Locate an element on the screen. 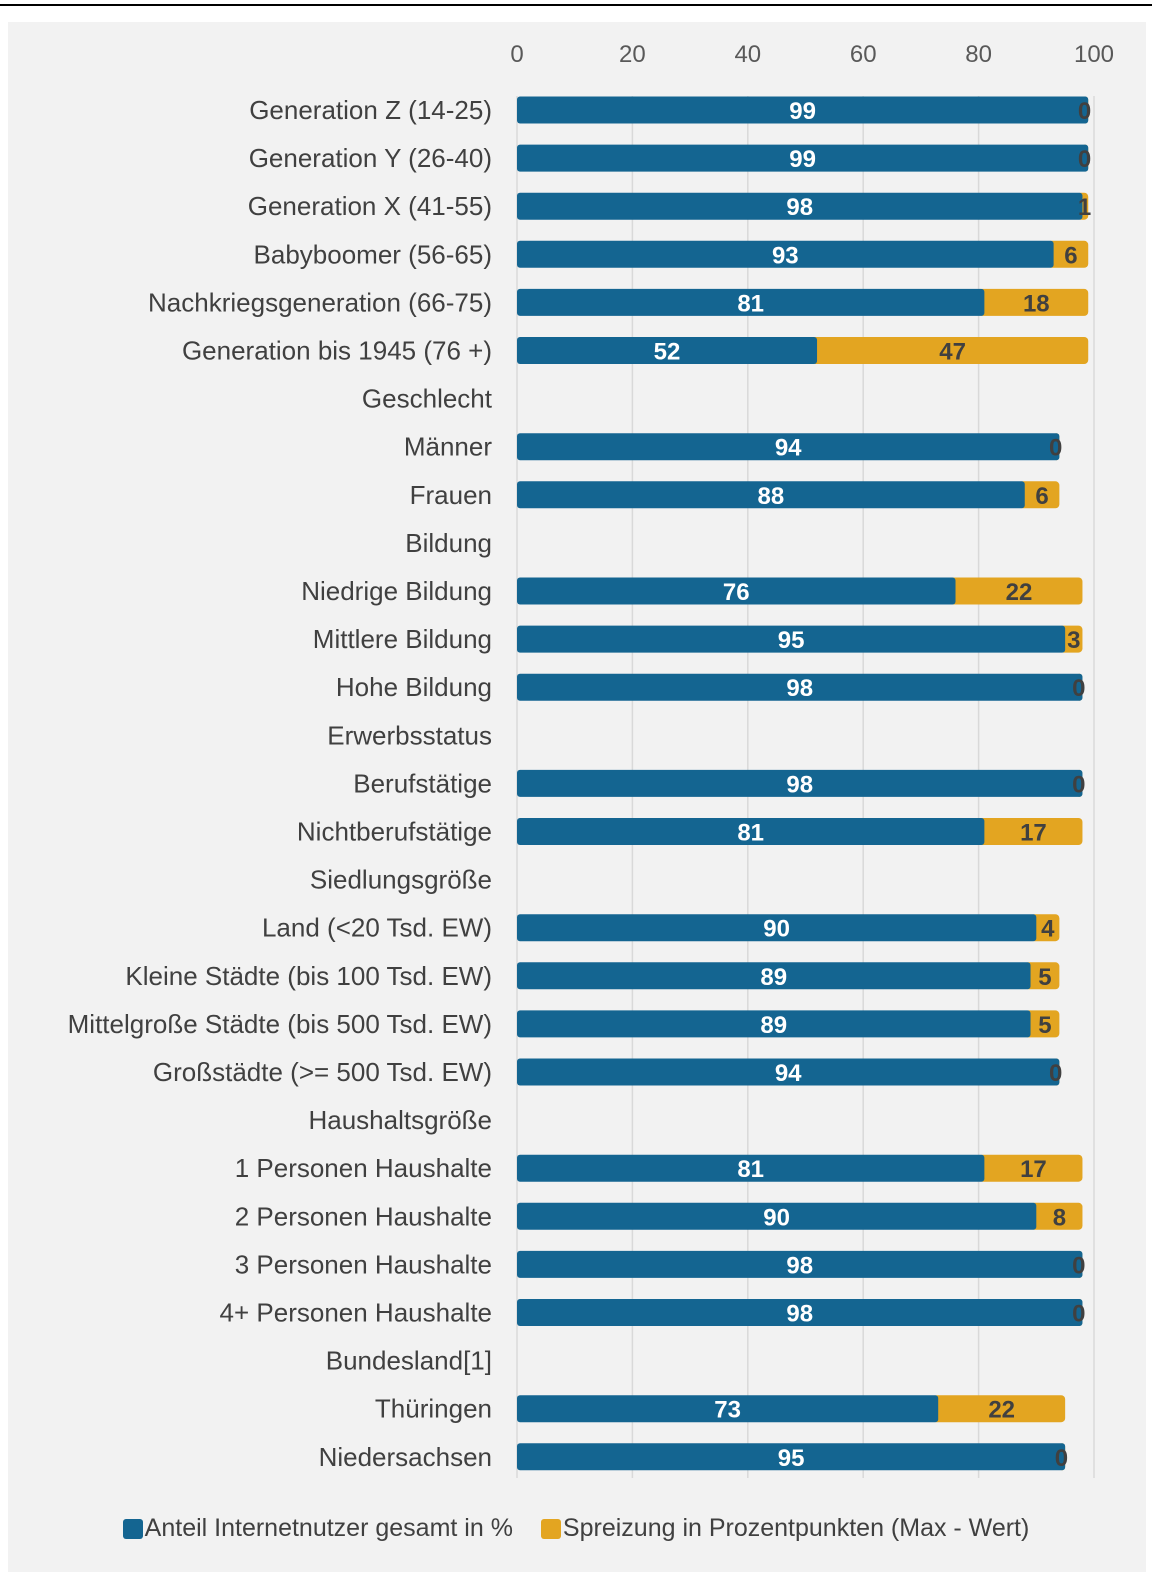  x-tick-label: 60 is located at coordinates (863, 54).